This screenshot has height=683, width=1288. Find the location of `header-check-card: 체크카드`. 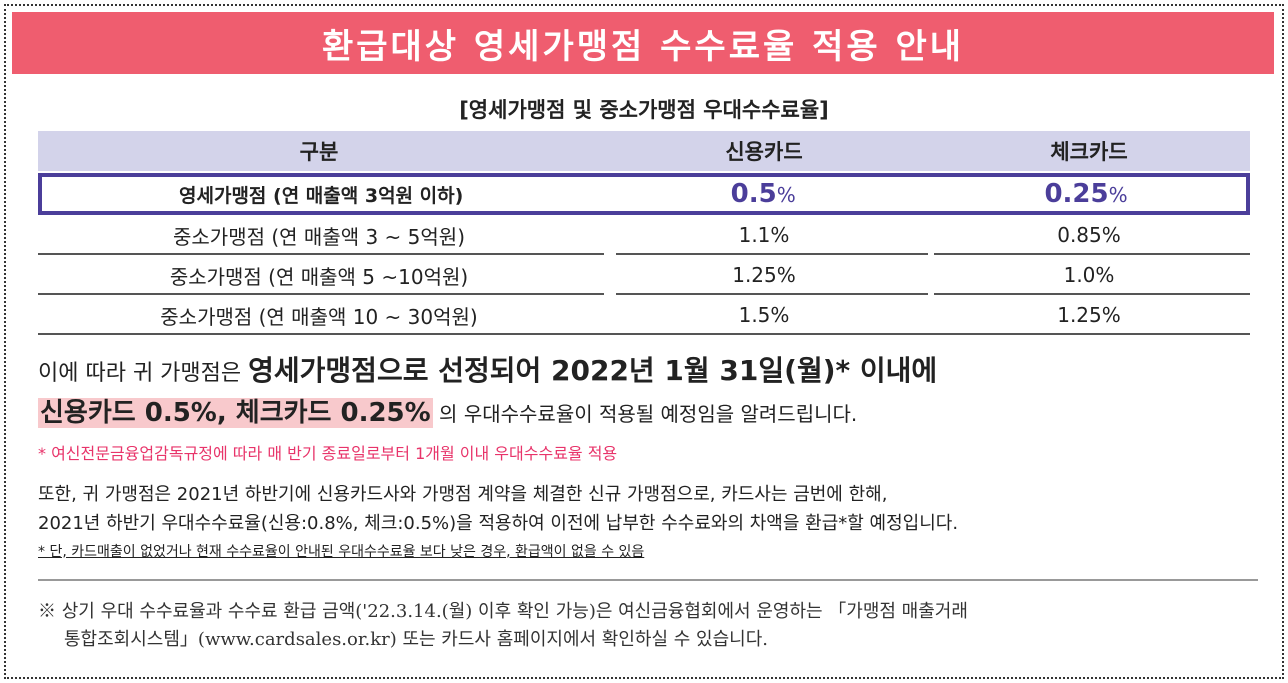

header-check-card: 체크카드 is located at coordinates (1089, 152).